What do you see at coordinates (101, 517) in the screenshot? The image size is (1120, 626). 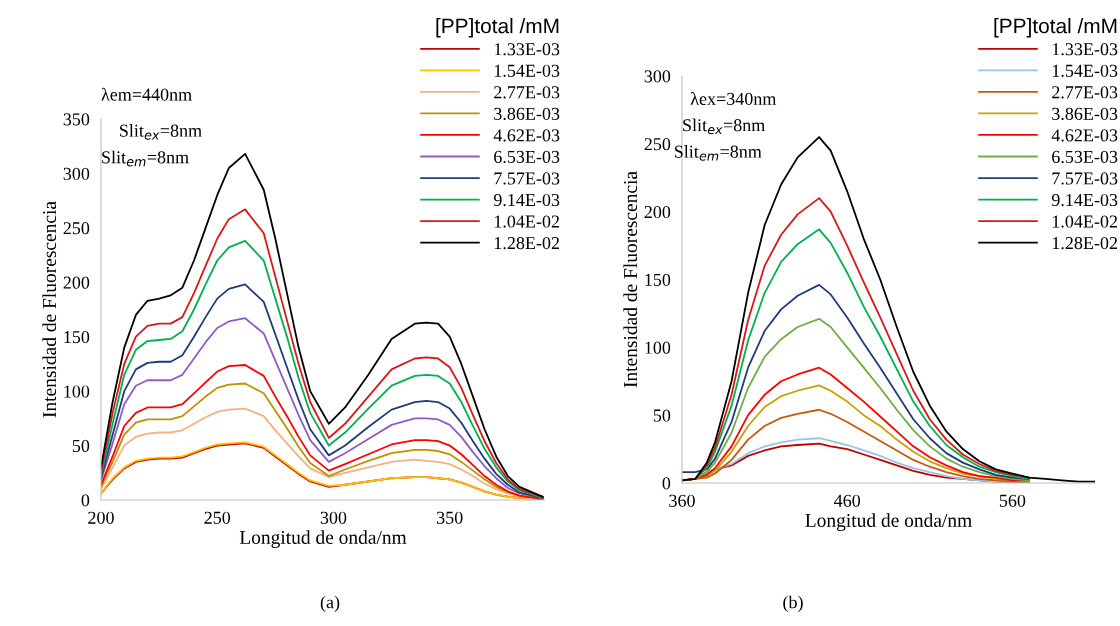 I see `x-tick-label: 200` at bounding box center [101, 517].